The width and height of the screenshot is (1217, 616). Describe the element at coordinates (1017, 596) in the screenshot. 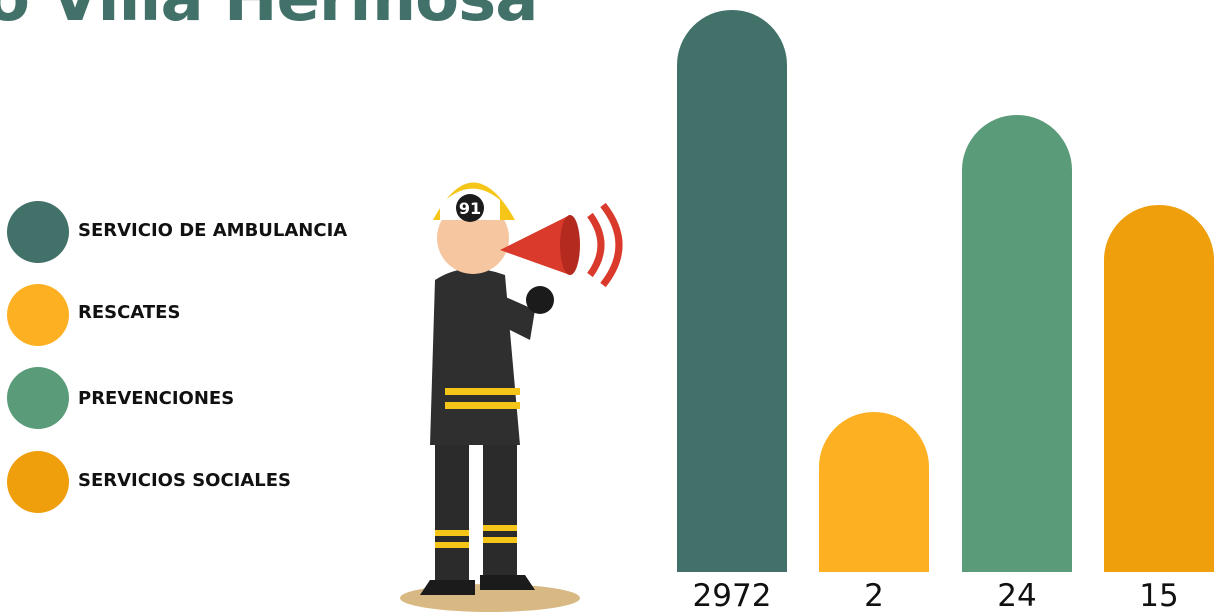

I see `value-label: 24` at that location.